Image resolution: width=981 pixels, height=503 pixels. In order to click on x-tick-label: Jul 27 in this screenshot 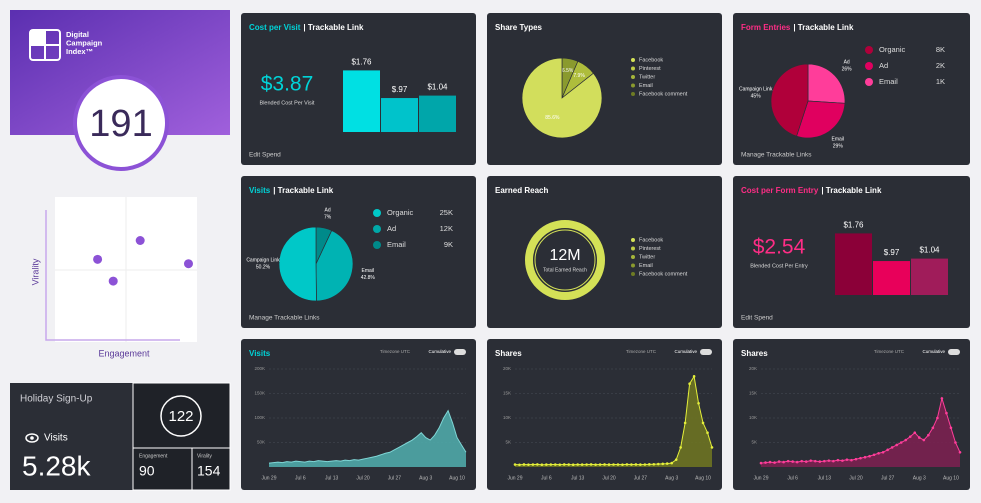, I will do `click(395, 478)`.